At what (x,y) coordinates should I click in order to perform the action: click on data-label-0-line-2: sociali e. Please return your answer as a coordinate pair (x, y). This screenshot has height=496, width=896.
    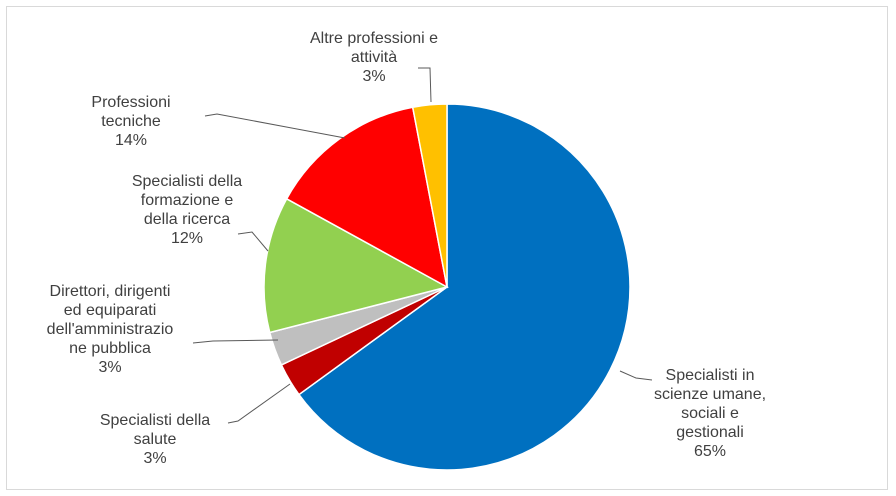
    Looking at the image, I should click on (710, 413).